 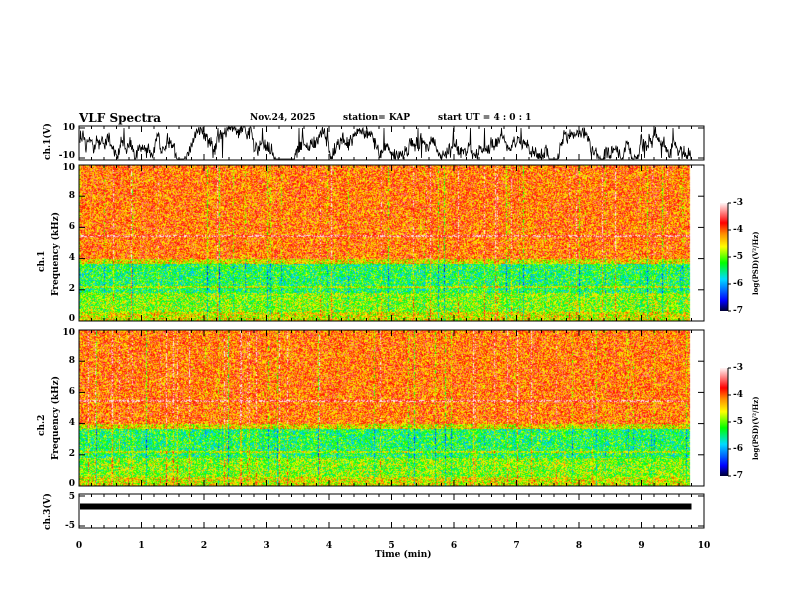 What do you see at coordinates (454, 545) in the screenshot?
I see `x-tick-label: 6` at bounding box center [454, 545].